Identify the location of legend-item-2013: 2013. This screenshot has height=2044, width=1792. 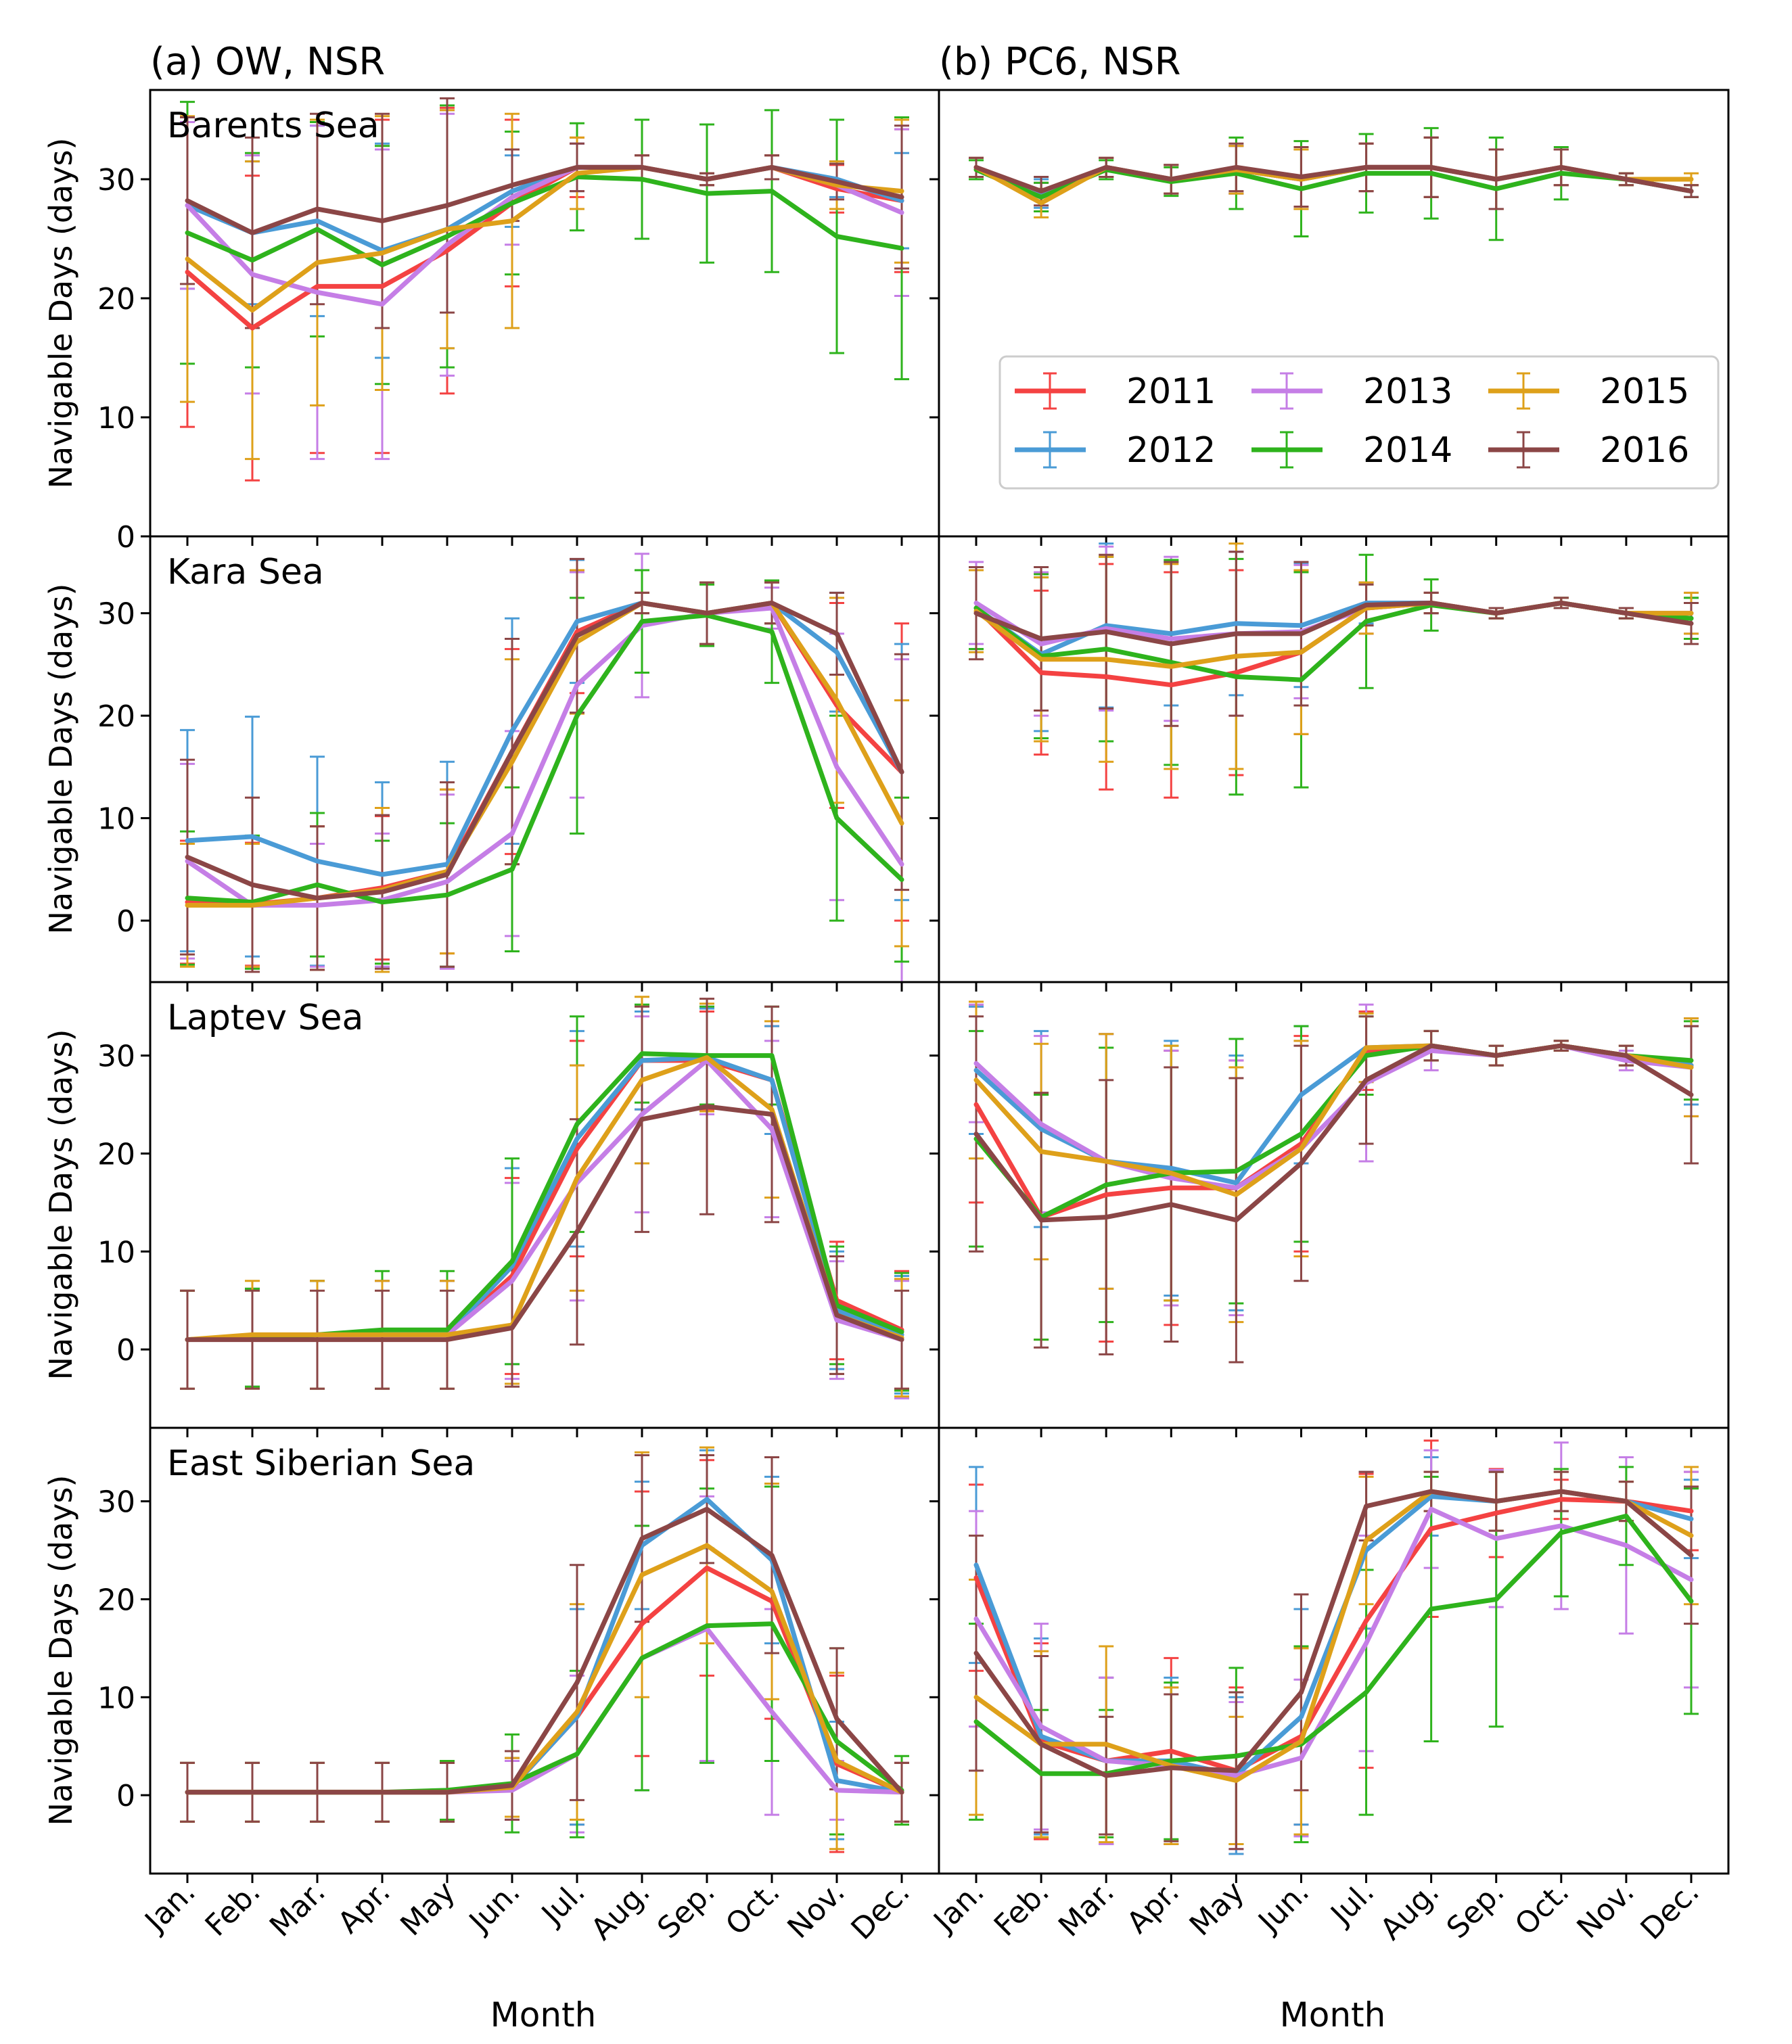
(1351, 391).